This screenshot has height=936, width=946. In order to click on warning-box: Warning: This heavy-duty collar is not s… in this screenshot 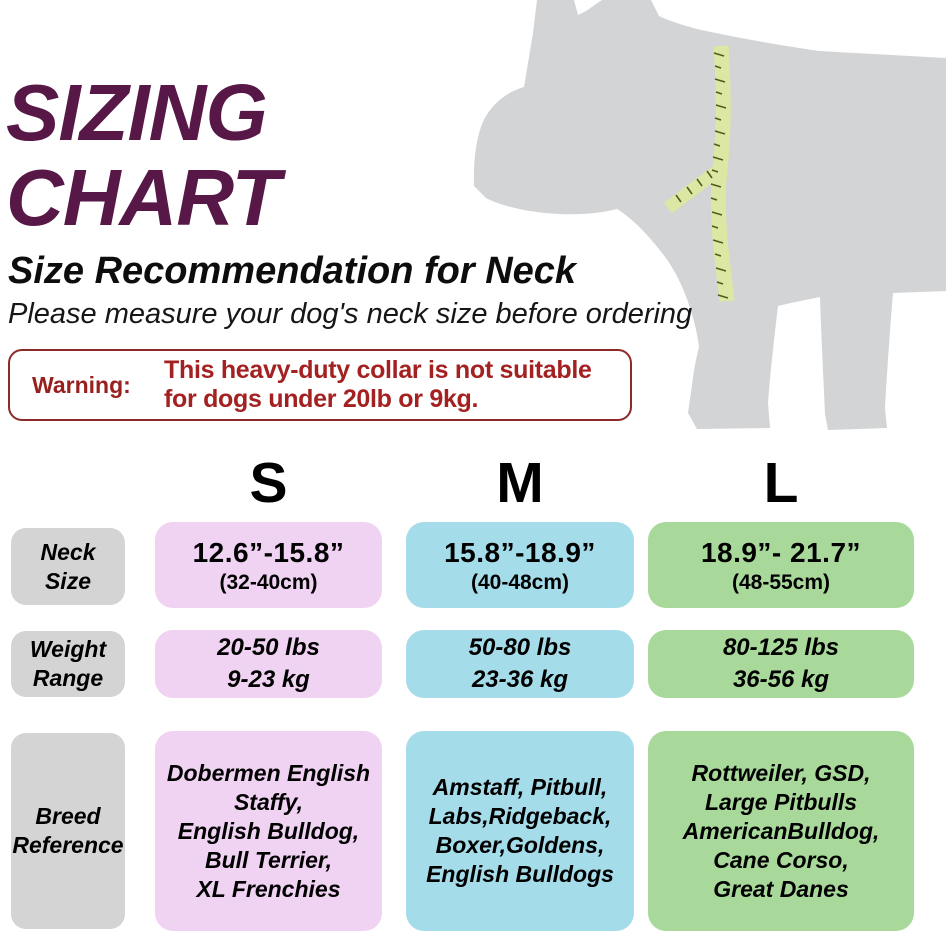, I will do `click(320, 385)`.